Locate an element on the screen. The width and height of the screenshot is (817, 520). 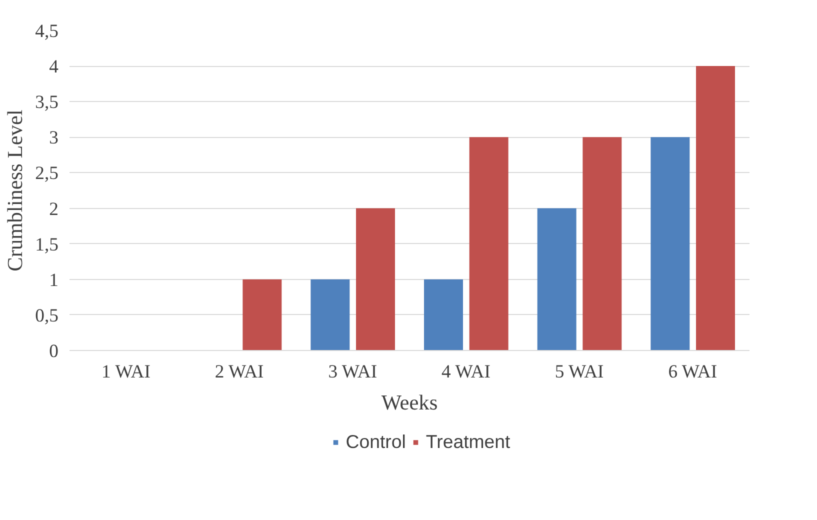
y-tick-label: 4,5 is located at coordinates (47, 31).